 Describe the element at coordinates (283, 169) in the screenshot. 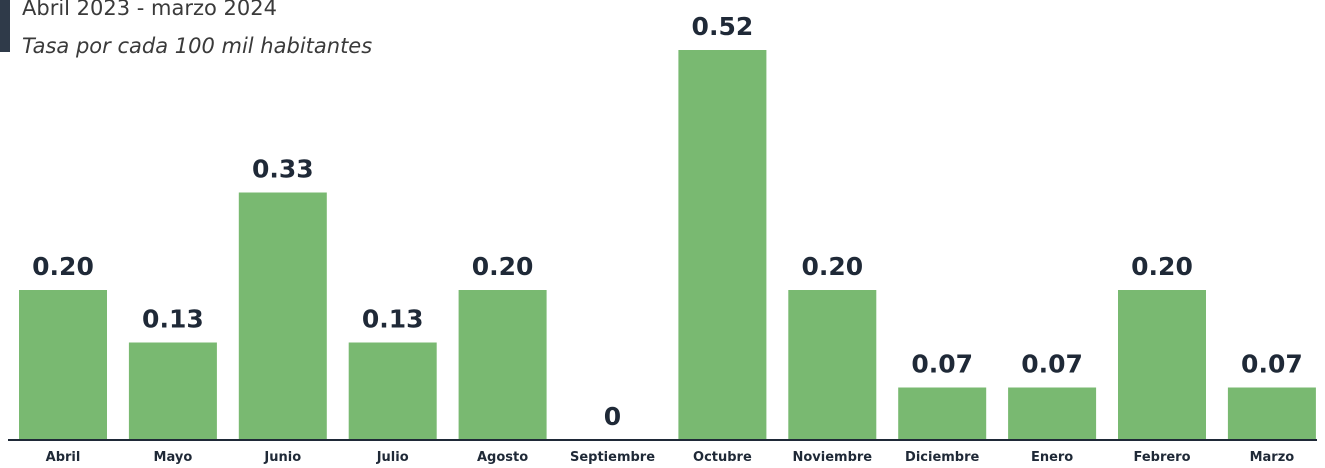

I see `value-label-junio: 0.33` at that location.